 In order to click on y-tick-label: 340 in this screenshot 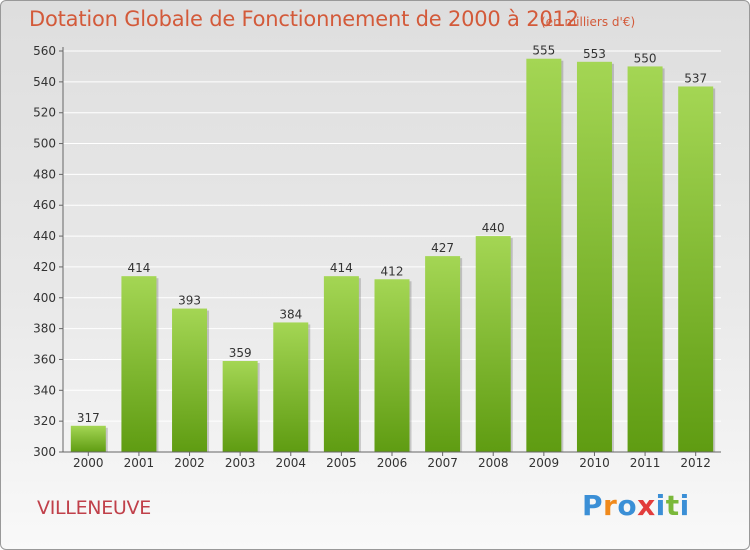, I will do `click(44, 390)`.